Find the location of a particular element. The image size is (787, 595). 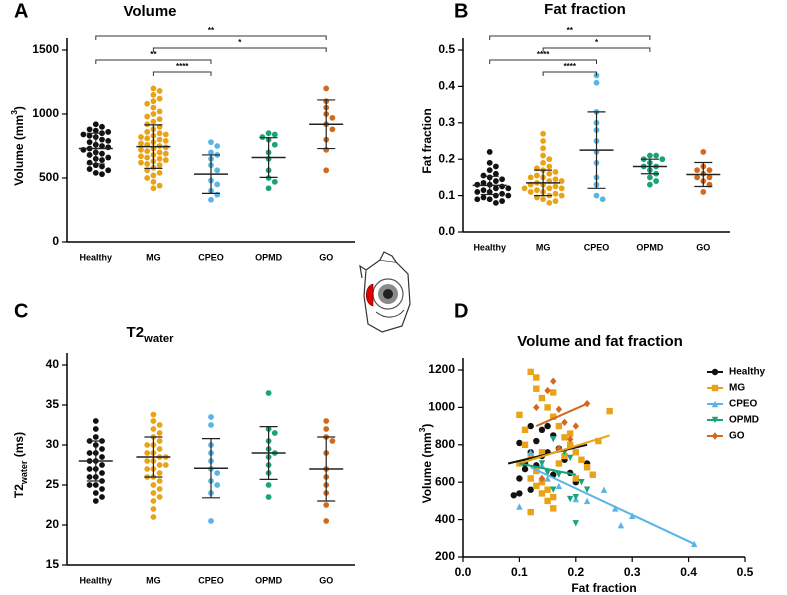

y-axis-label: T2water (ms) is located at coordinates (20, 465).